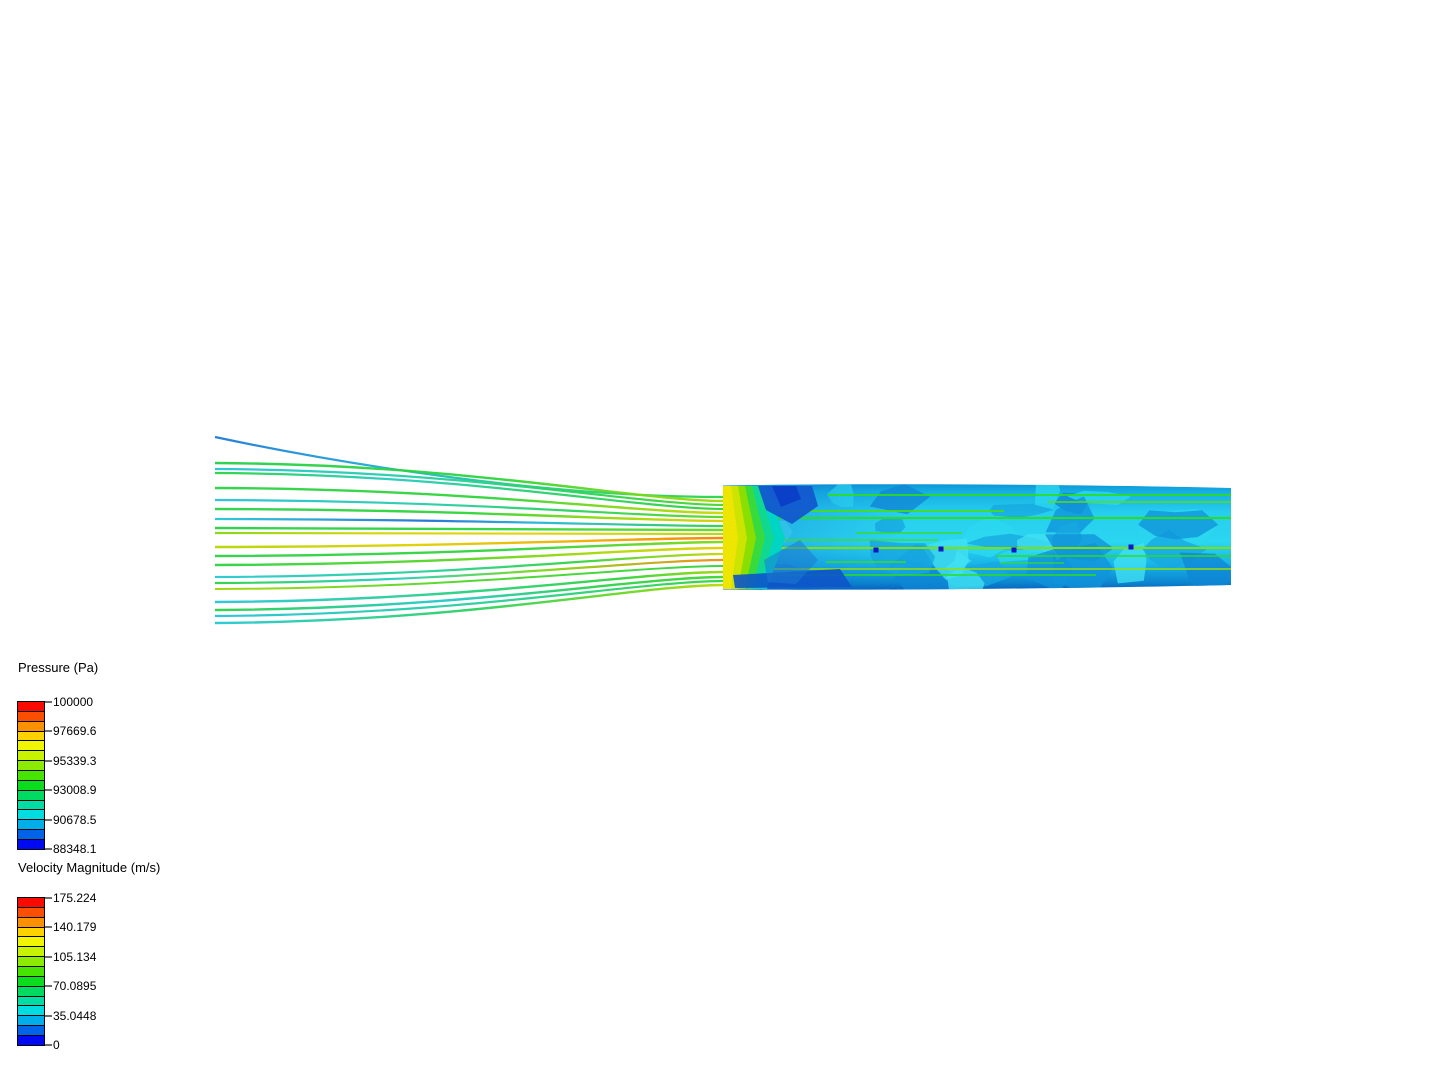 The height and width of the screenshot is (1080, 1440). Describe the element at coordinates (75, 956) in the screenshot. I see `velocity-tick-label: 105.134` at that location.